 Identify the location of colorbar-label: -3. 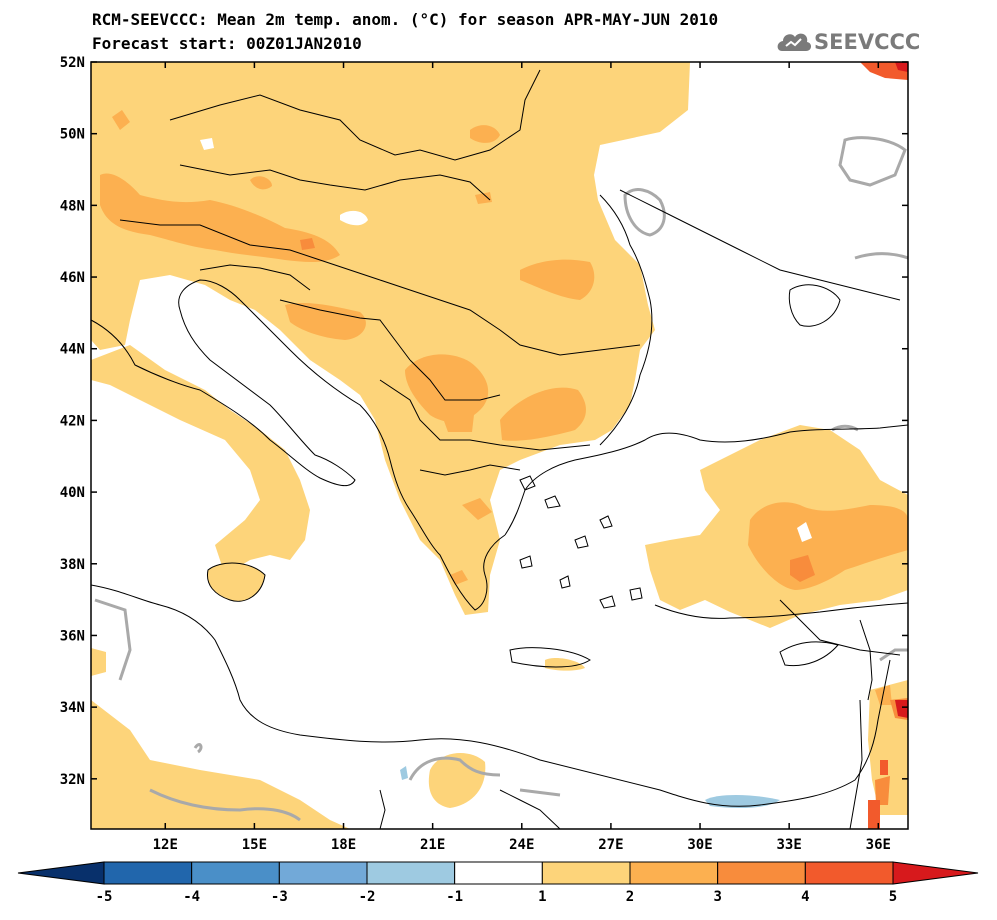
(279, 897).